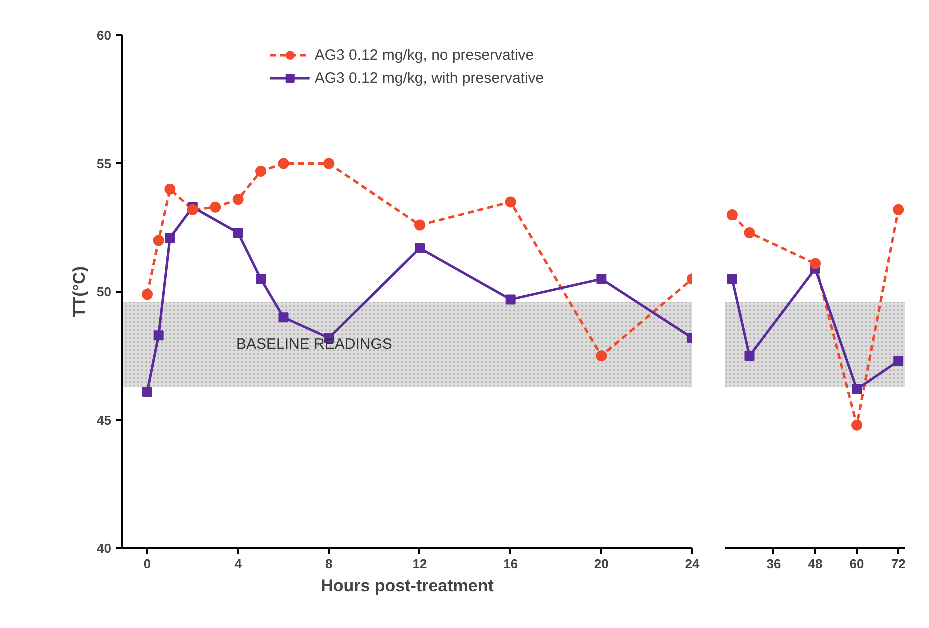 Image resolution: width=929 pixels, height=628 pixels. Describe the element at coordinates (815, 564) in the screenshot. I see `x-tick-label: 48` at that location.